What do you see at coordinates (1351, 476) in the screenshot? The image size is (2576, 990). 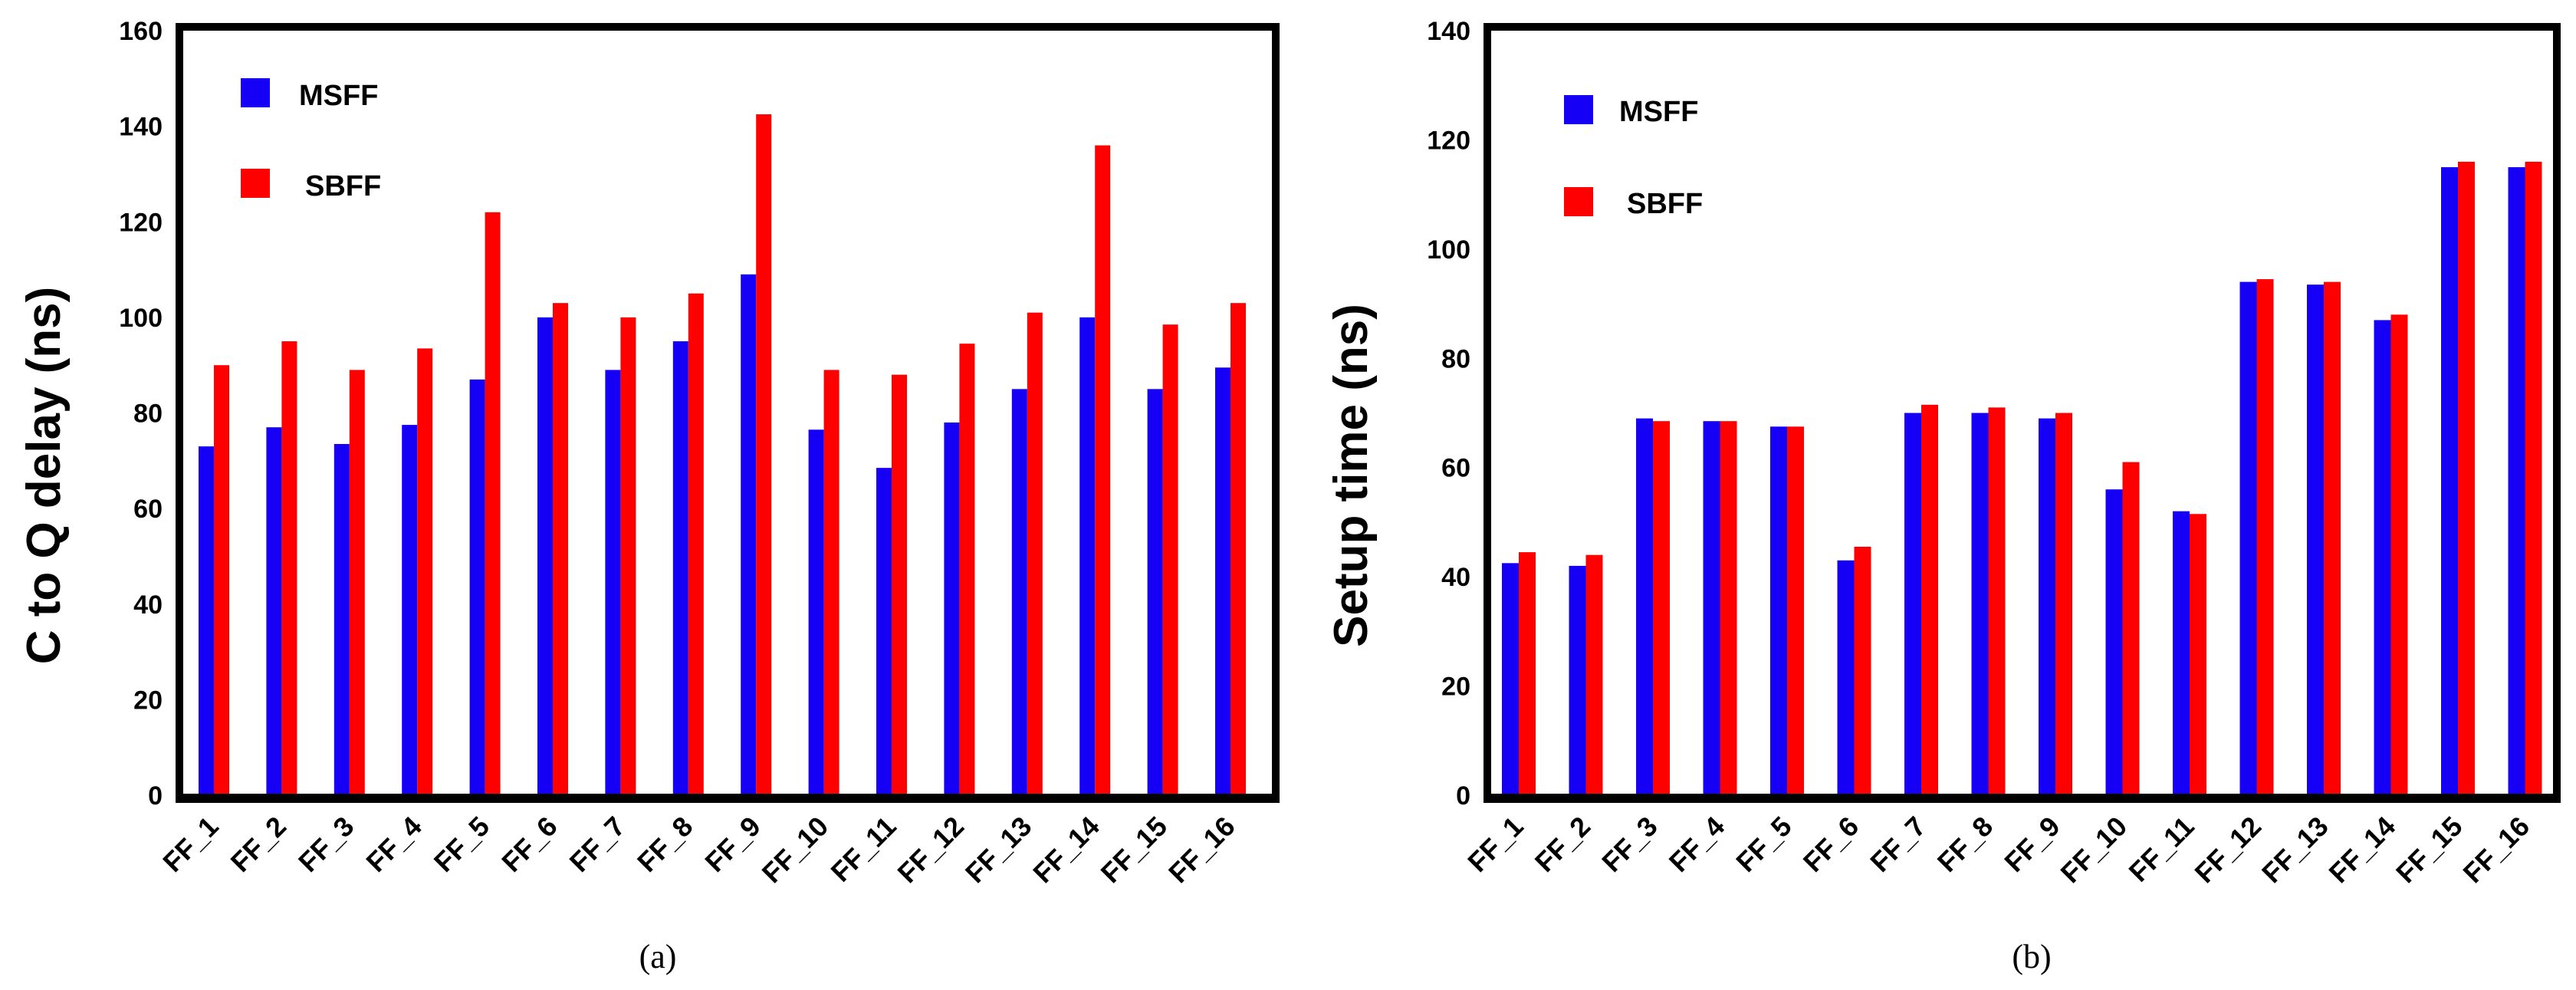 I see `y-axis-label: Setup time (ns)` at bounding box center [1351, 476].